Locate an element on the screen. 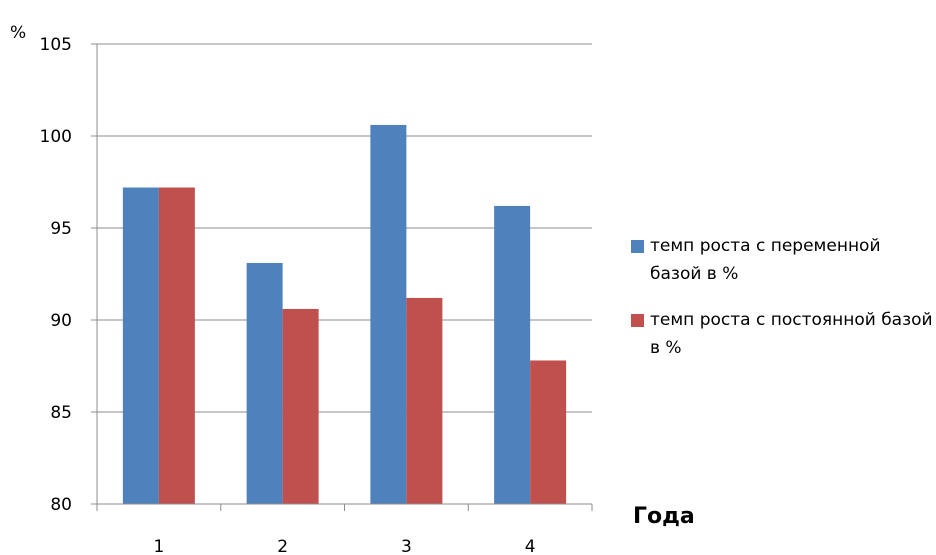  y-tick-label: 85 is located at coordinates (61, 413).